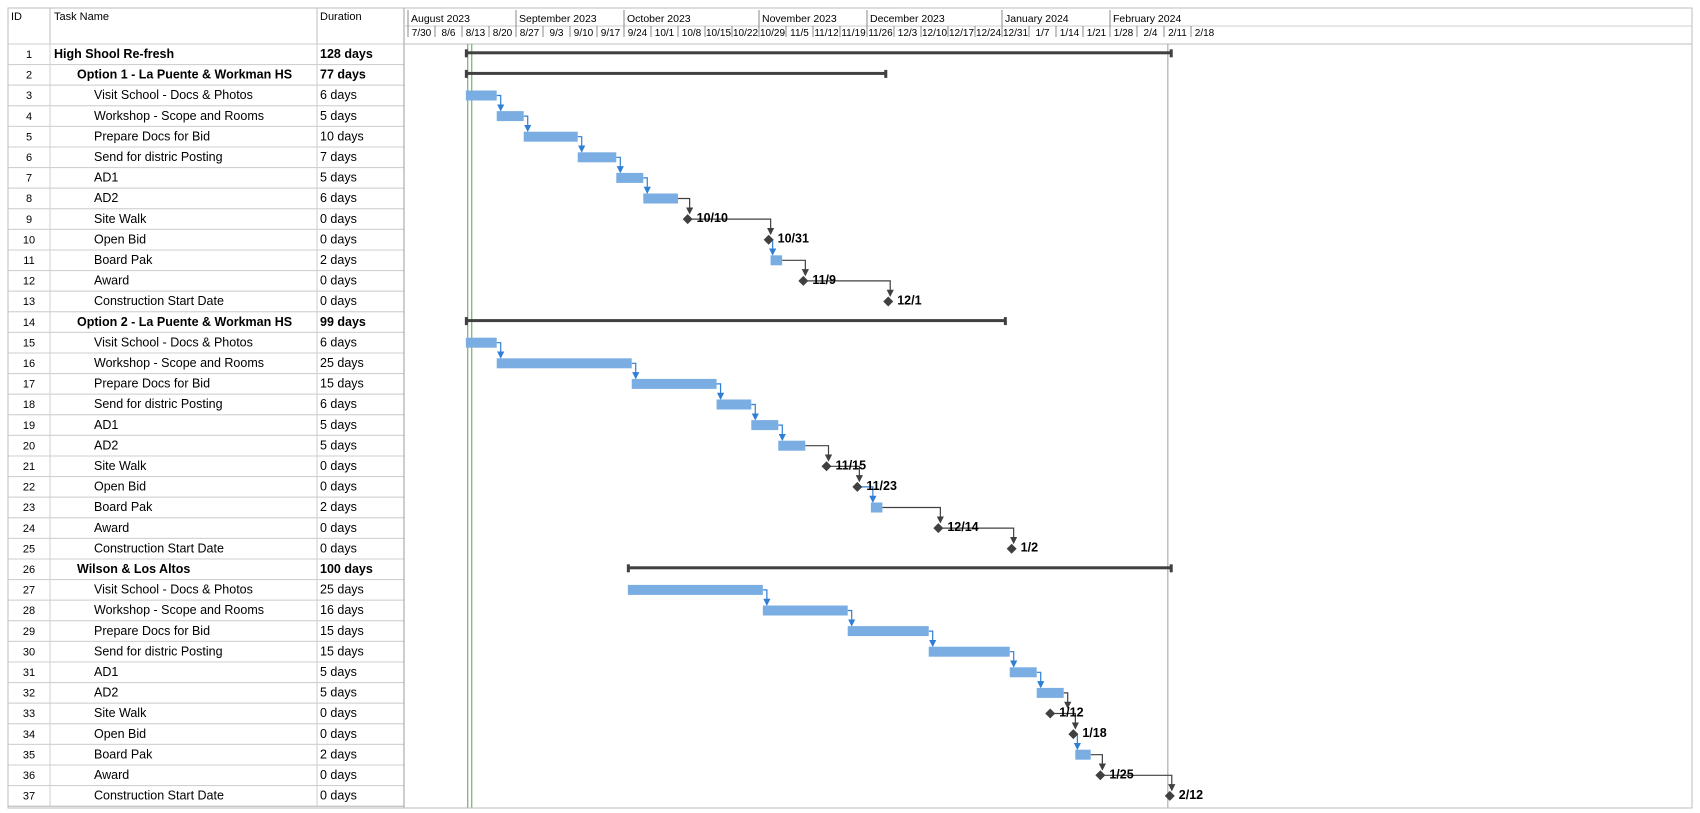 This screenshot has height=813, width=1700. Describe the element at coordinates (206, 342) in the screenshot. I see `table-row: 15 Visit School - Docs & Photos 6 days` at that location.